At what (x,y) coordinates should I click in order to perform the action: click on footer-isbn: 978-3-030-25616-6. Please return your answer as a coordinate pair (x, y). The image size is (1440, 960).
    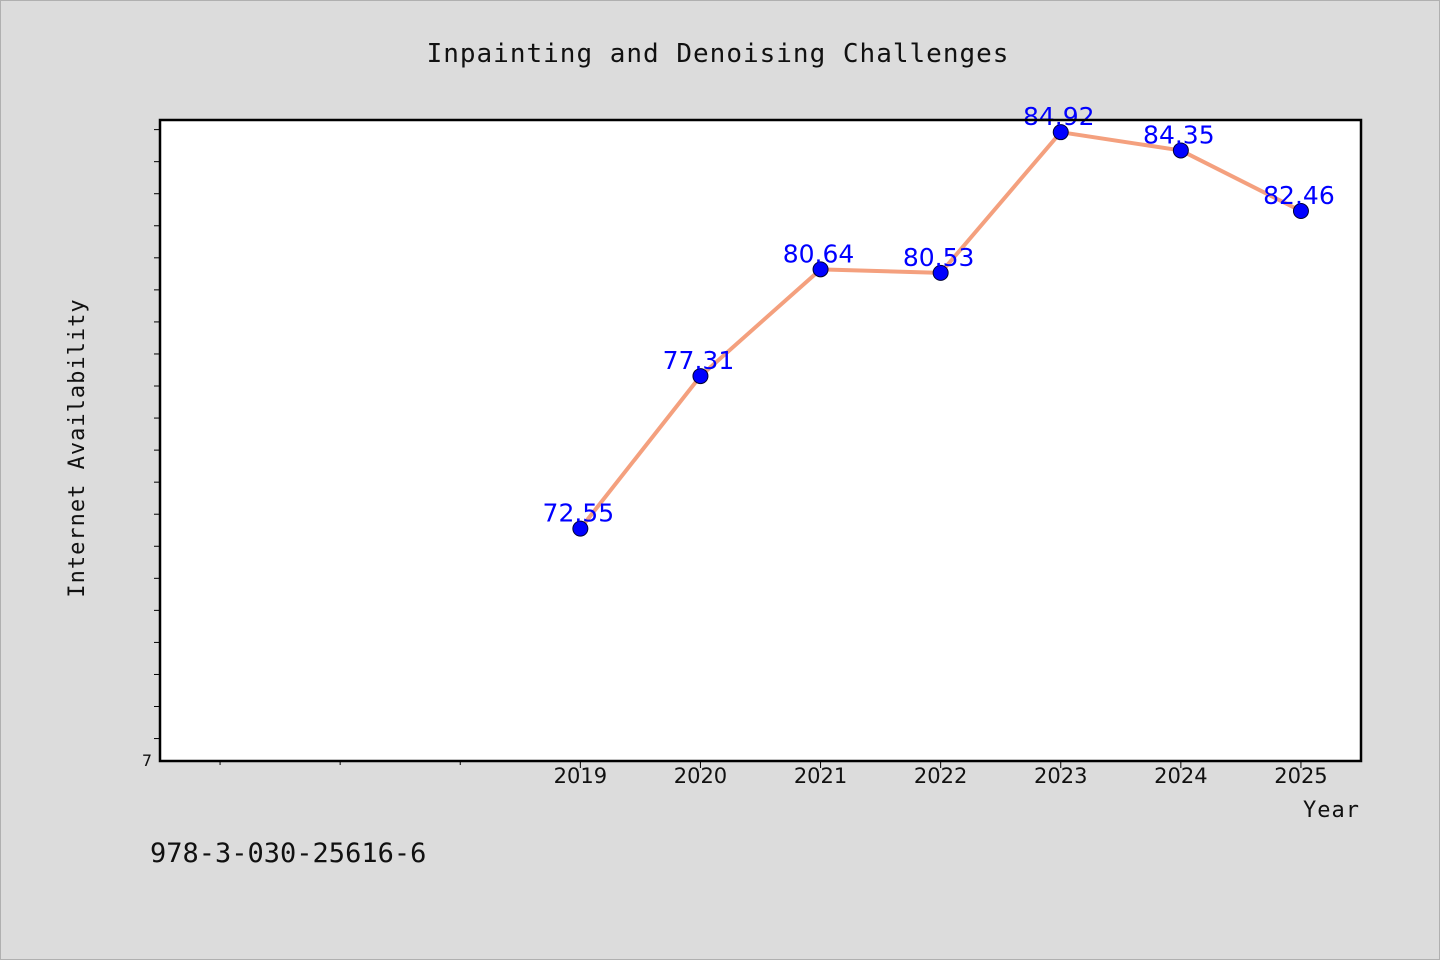
    Looking at the image, I should click on (288, 853).